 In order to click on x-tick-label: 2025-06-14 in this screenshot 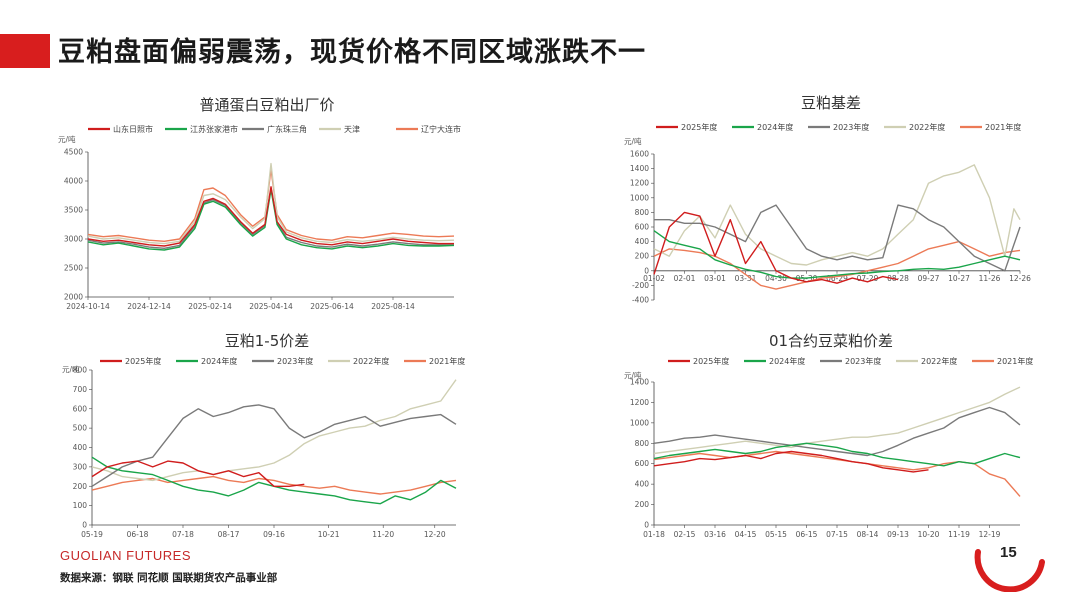, I will do `click(332, 306)`.